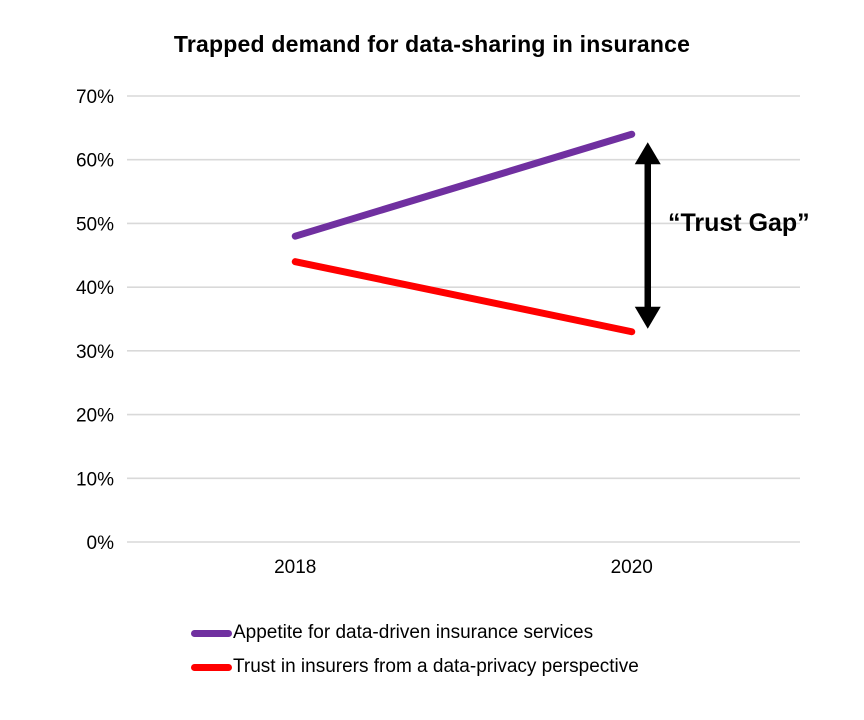 The width and height of the screenshot is (864, 720). Describe the element at coordinates (95, 479) in the screenshot. I see `y-axis-tick-label: 10%` at that location.